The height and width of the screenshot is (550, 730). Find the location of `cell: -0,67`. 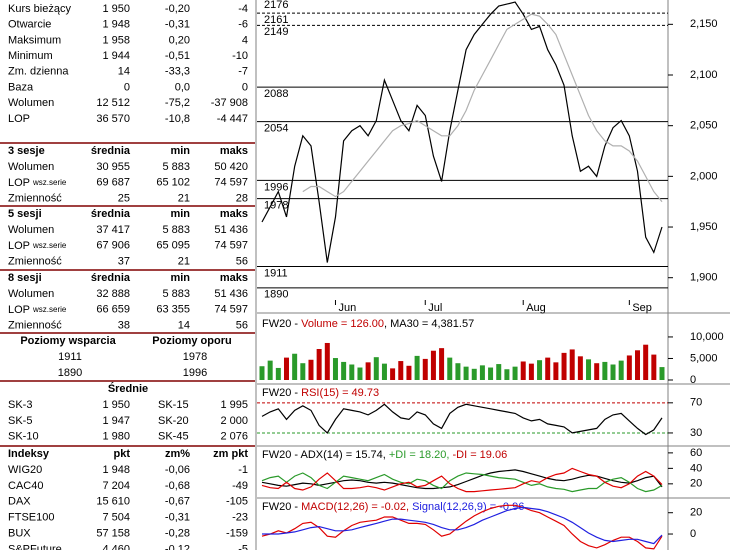

cell: -0,67 is located at coordinates (177, 502).